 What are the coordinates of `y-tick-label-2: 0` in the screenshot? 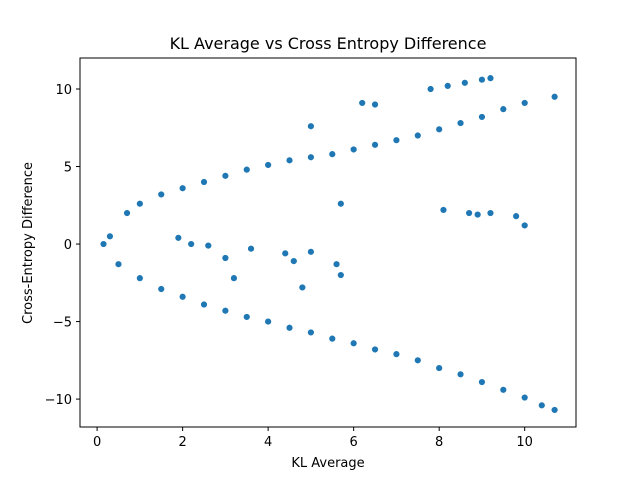 It's located at (68, 245).